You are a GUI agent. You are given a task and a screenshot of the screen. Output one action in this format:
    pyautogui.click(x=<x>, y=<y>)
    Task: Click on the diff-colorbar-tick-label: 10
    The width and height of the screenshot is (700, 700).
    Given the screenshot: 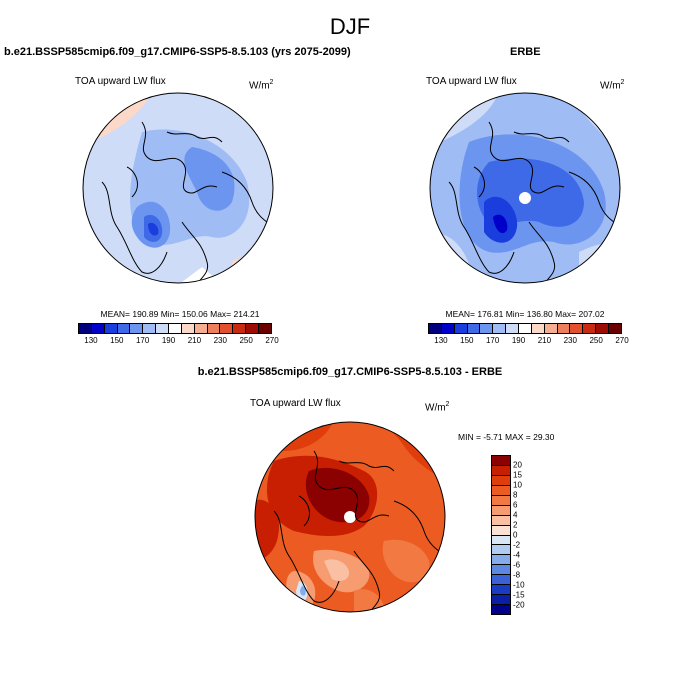 What is the action you would take?
    pyautogui.click(x=517, y=485)
    